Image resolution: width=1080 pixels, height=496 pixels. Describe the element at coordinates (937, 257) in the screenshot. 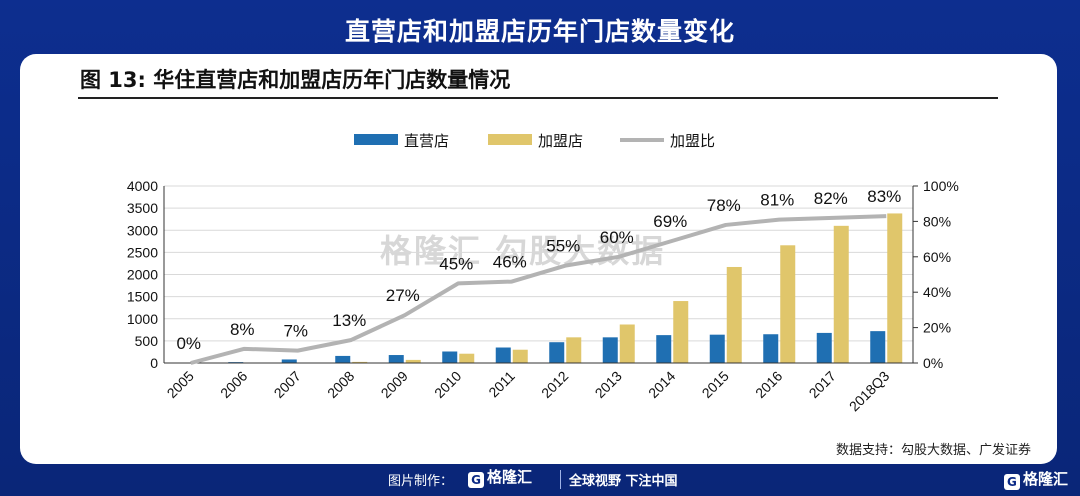

I see `y2-tick-label: 60%` at that location.